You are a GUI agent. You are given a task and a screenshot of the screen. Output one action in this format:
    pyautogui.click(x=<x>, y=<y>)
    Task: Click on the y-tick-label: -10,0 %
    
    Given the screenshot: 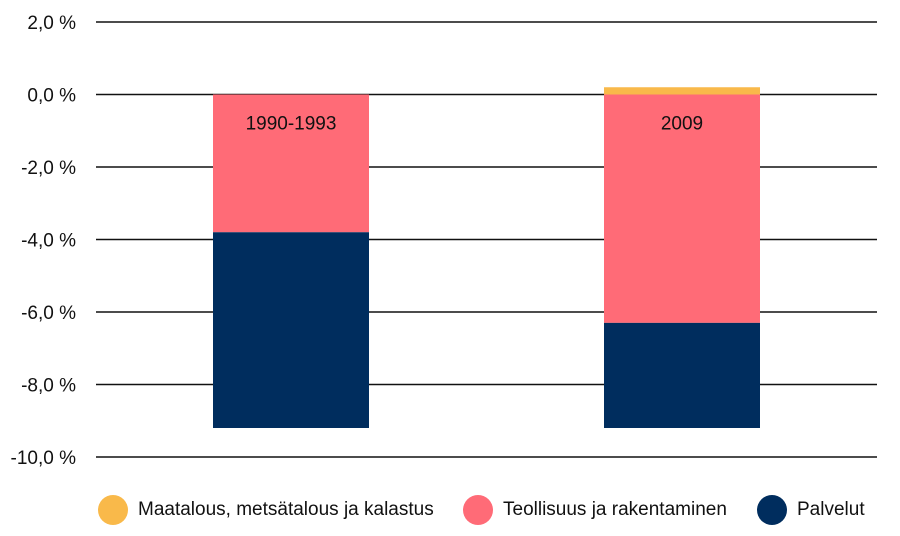 What is the action you would take?
    pyautogui.click(x=44, y=458)
    